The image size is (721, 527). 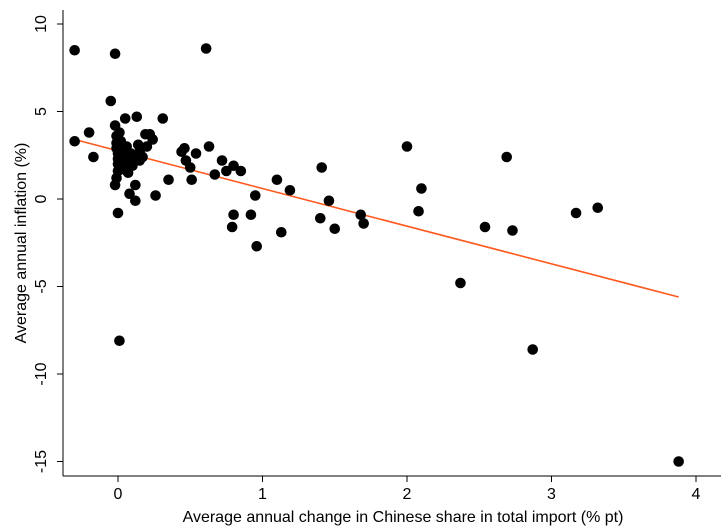 I want to click on y-tick-label: 5, so click(x=41, y=111).